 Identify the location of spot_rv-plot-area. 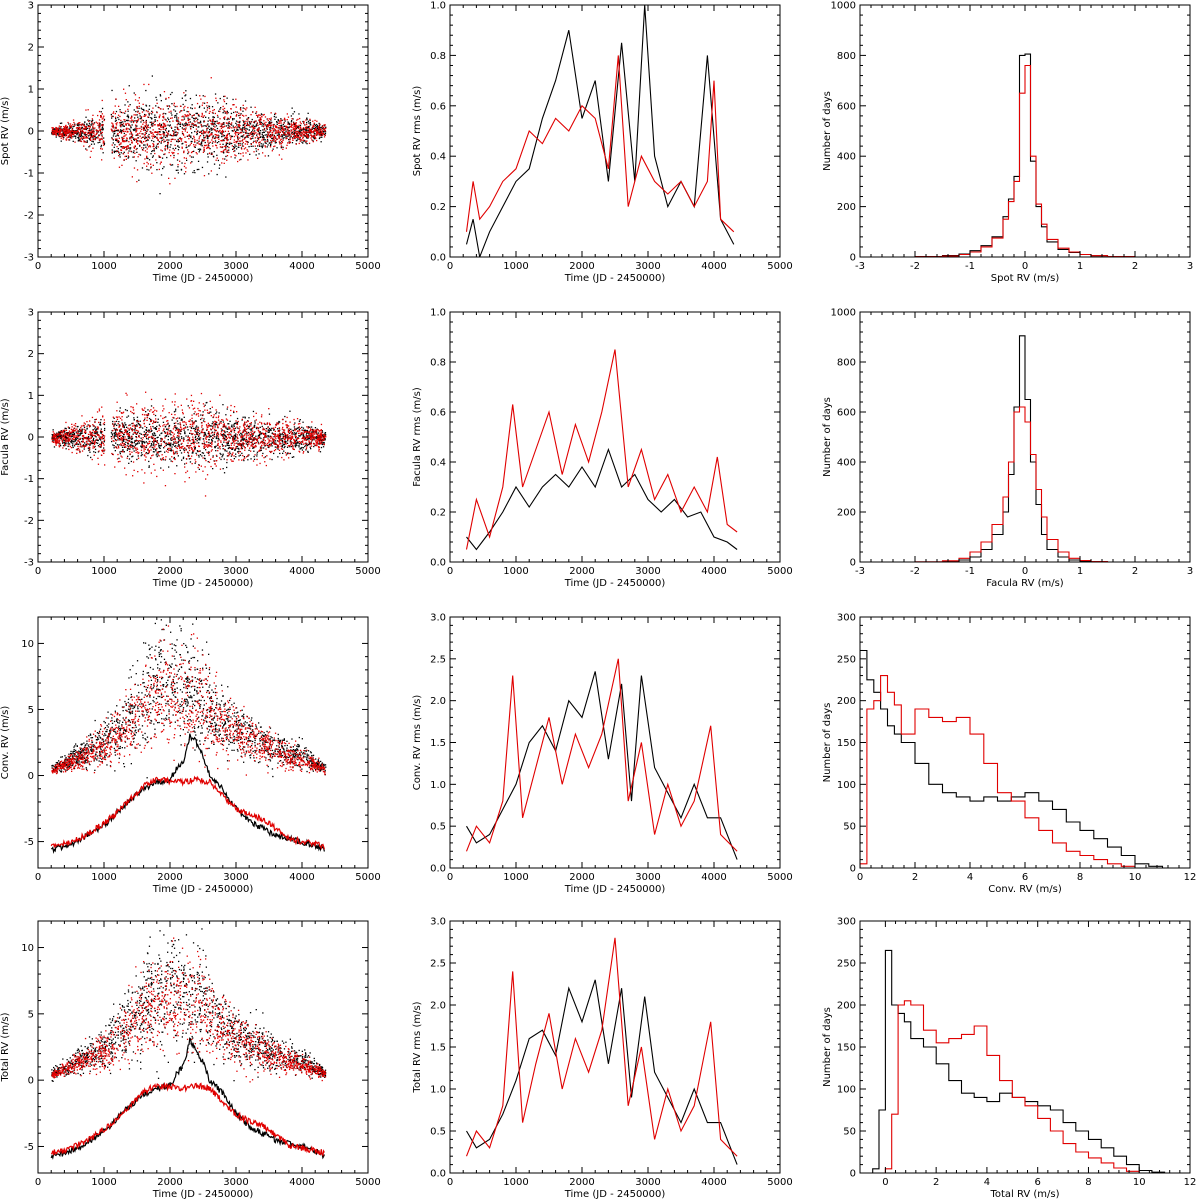
(189, 135).